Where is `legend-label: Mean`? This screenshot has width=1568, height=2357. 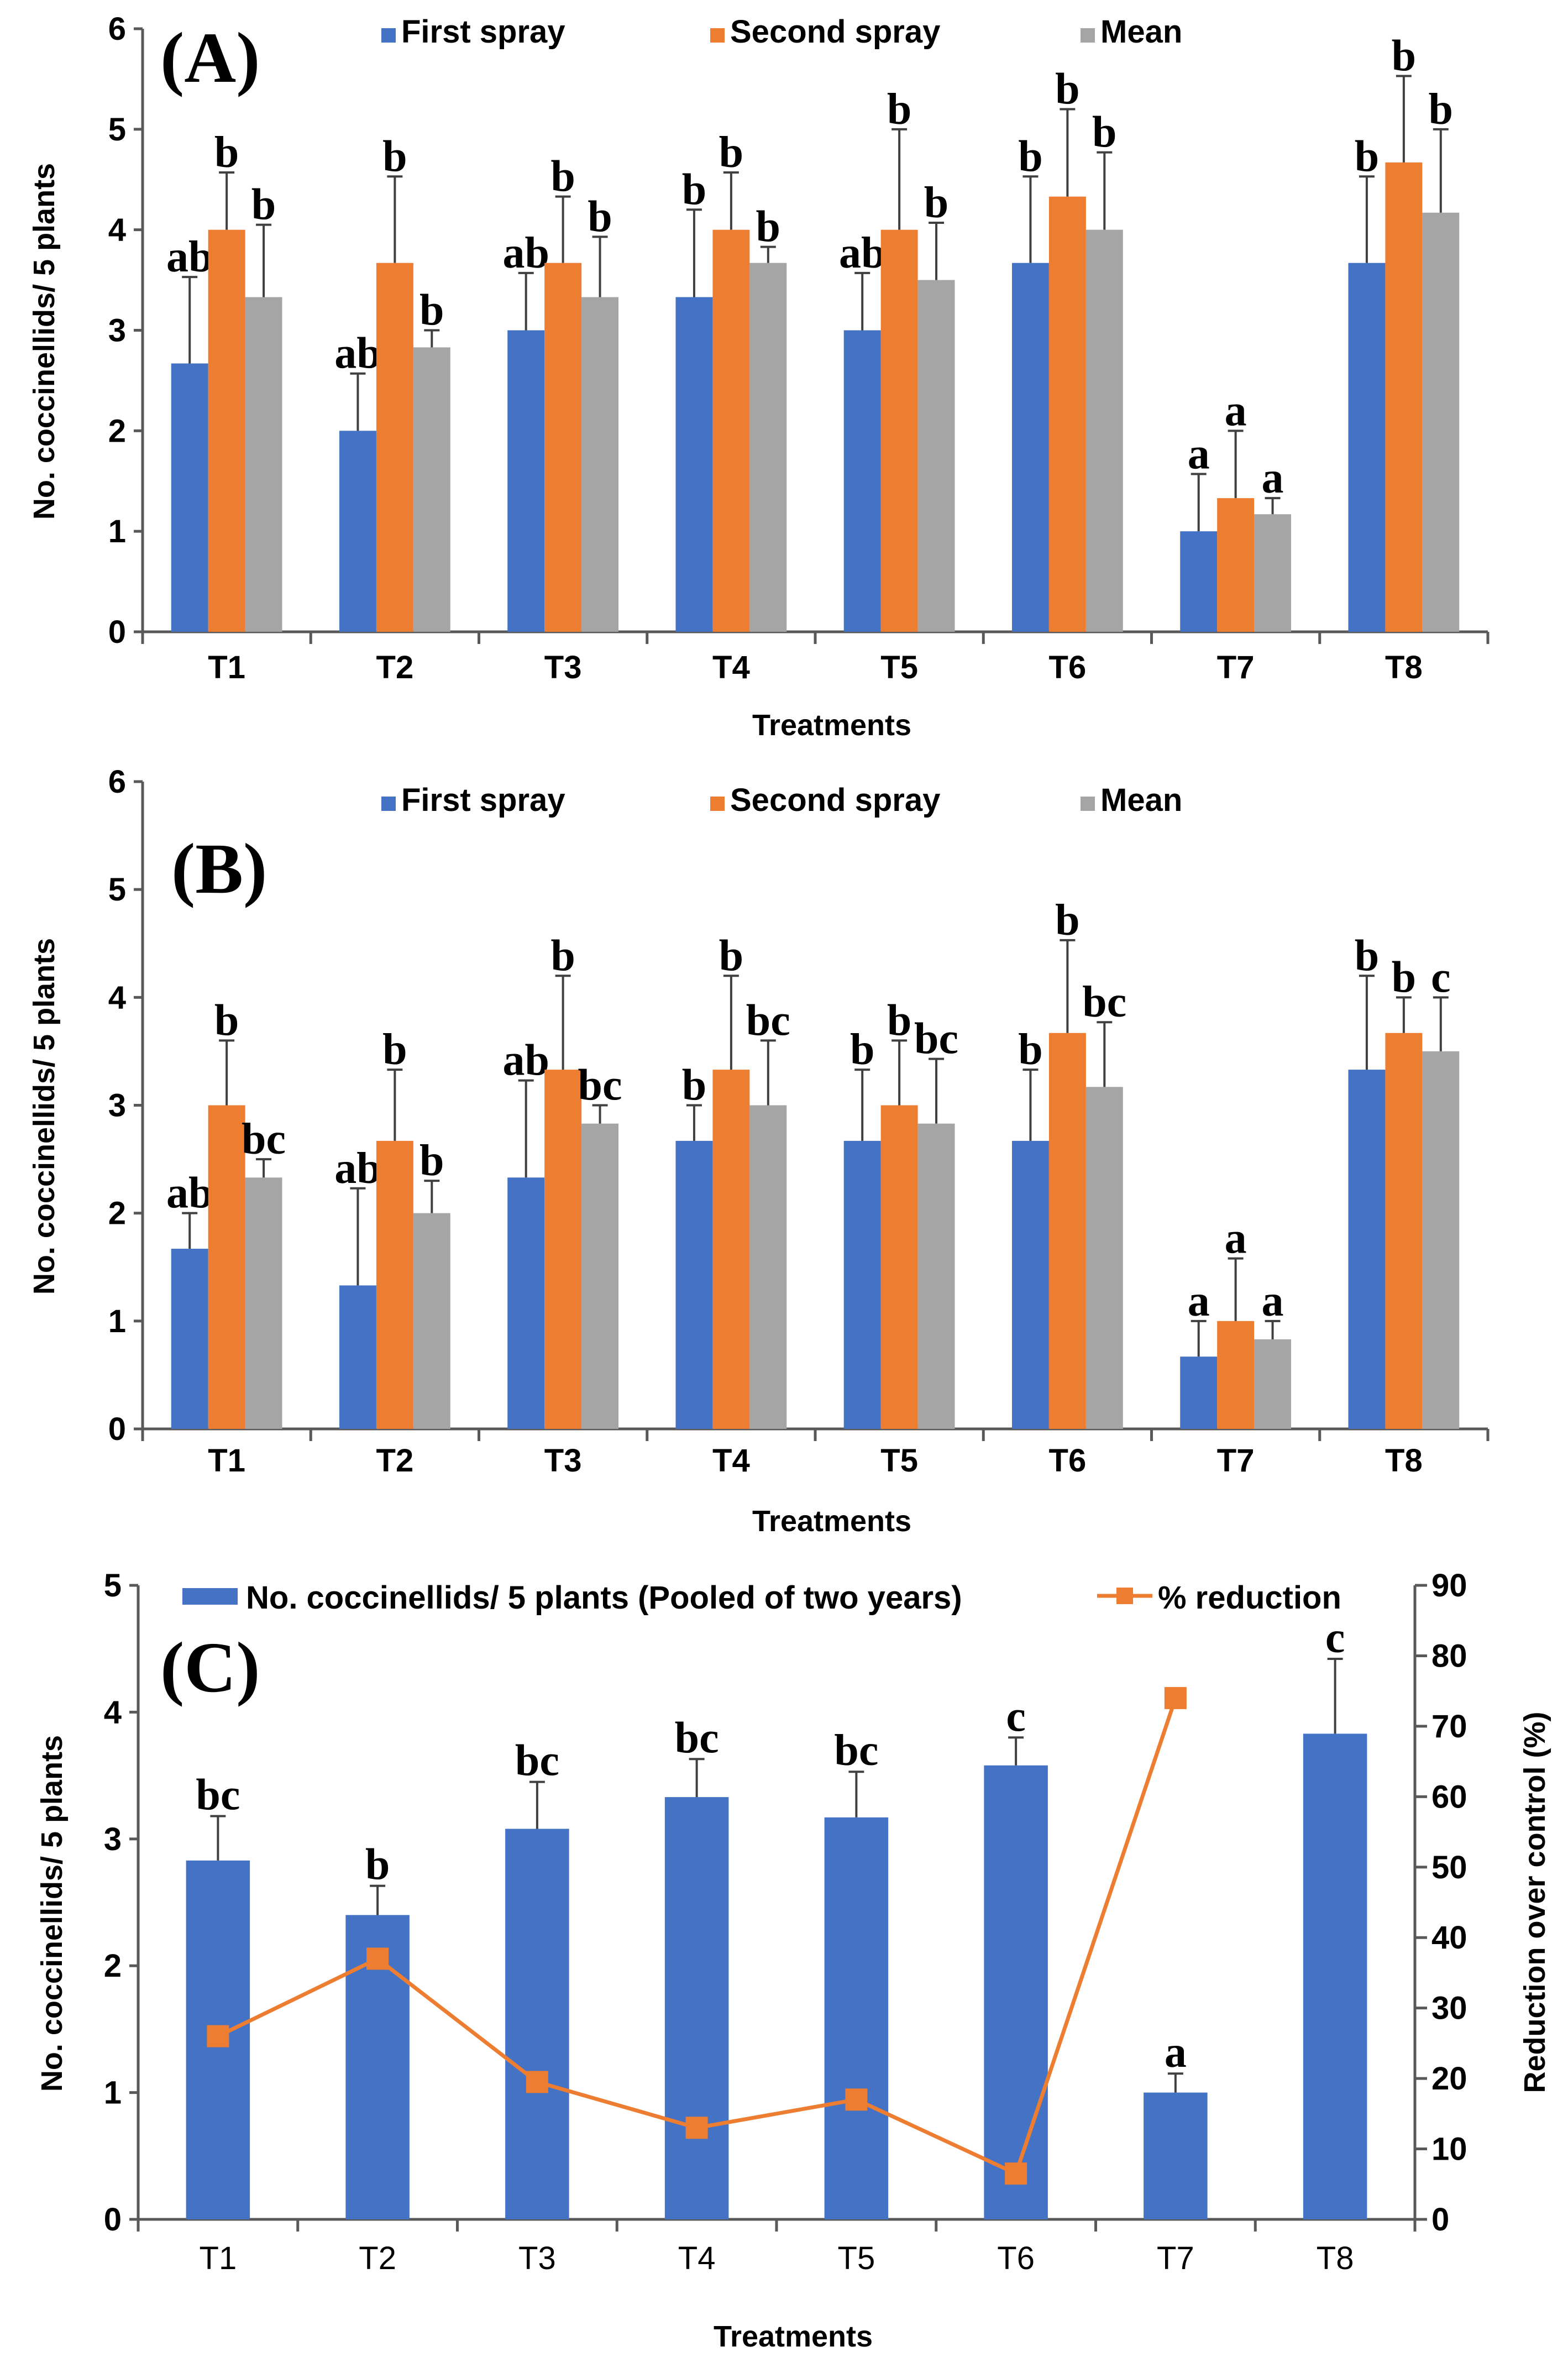 legend-label: Mean is located at coordinates (1141, 800).